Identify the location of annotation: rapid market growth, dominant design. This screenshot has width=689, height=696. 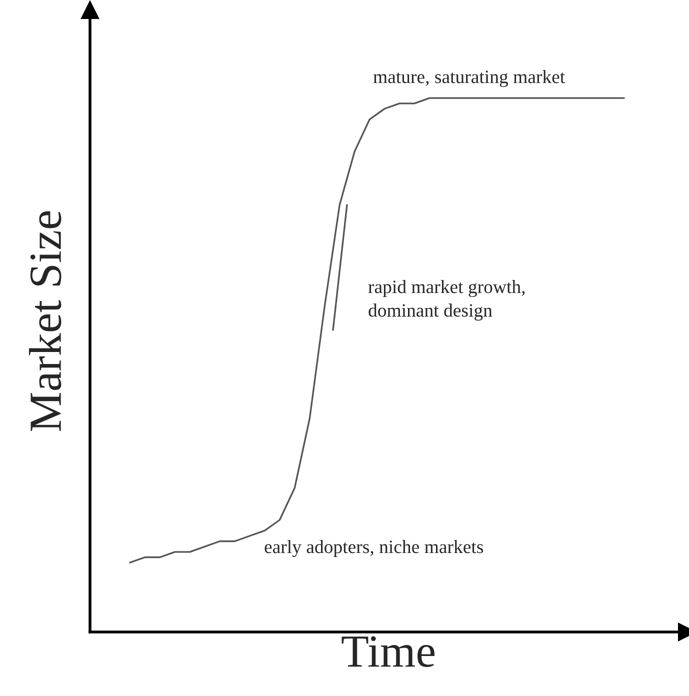
(446, 300).